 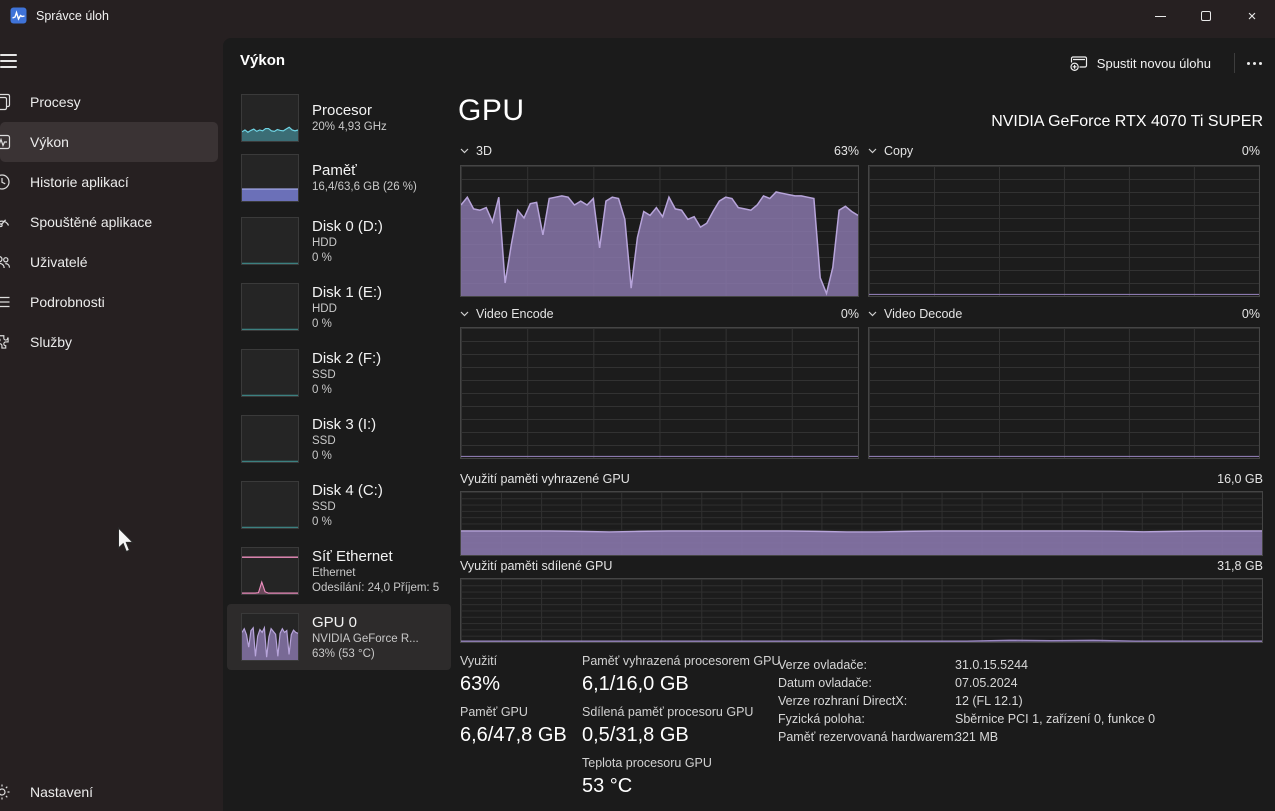 I want to click on detail-value: 31.0.15.5244, so click(x=991, y=665).